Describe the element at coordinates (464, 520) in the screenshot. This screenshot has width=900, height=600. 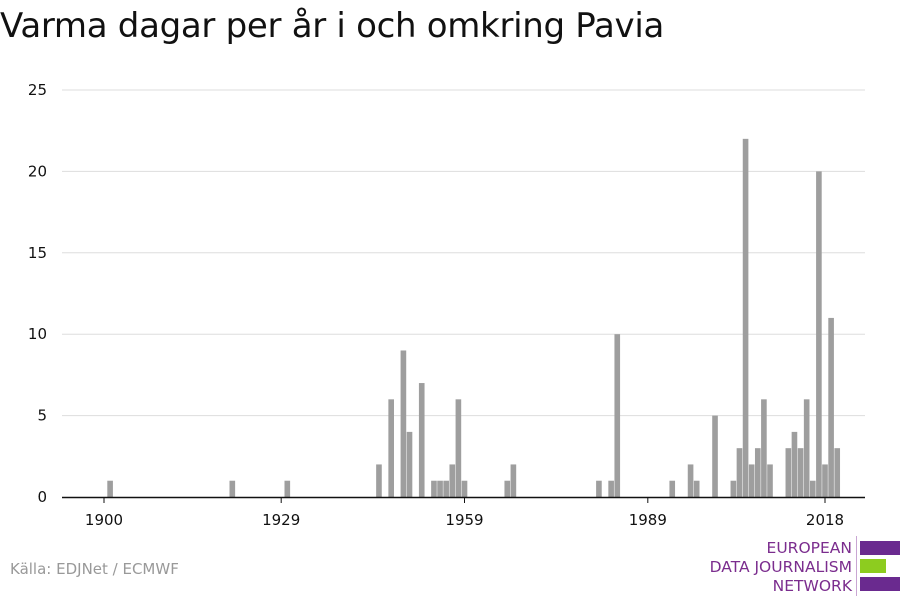
I see `x-tick-label: 1959` at that location.